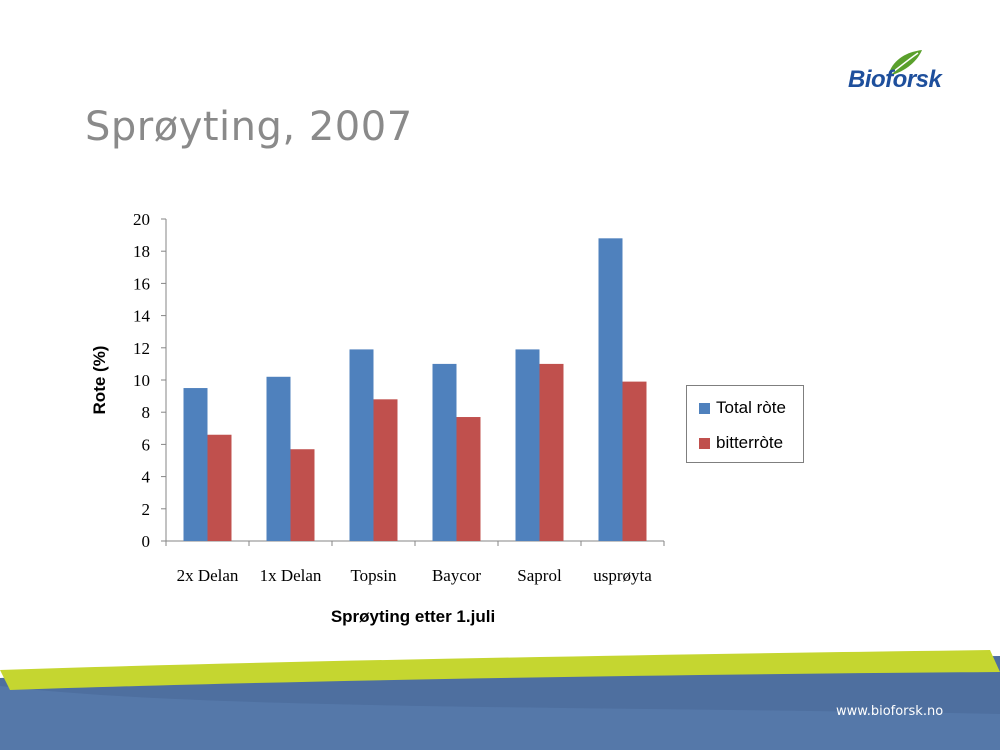 This screenshot has width=1000, height=750. I want to click on y-tick-label: 2, so click(146, 509).